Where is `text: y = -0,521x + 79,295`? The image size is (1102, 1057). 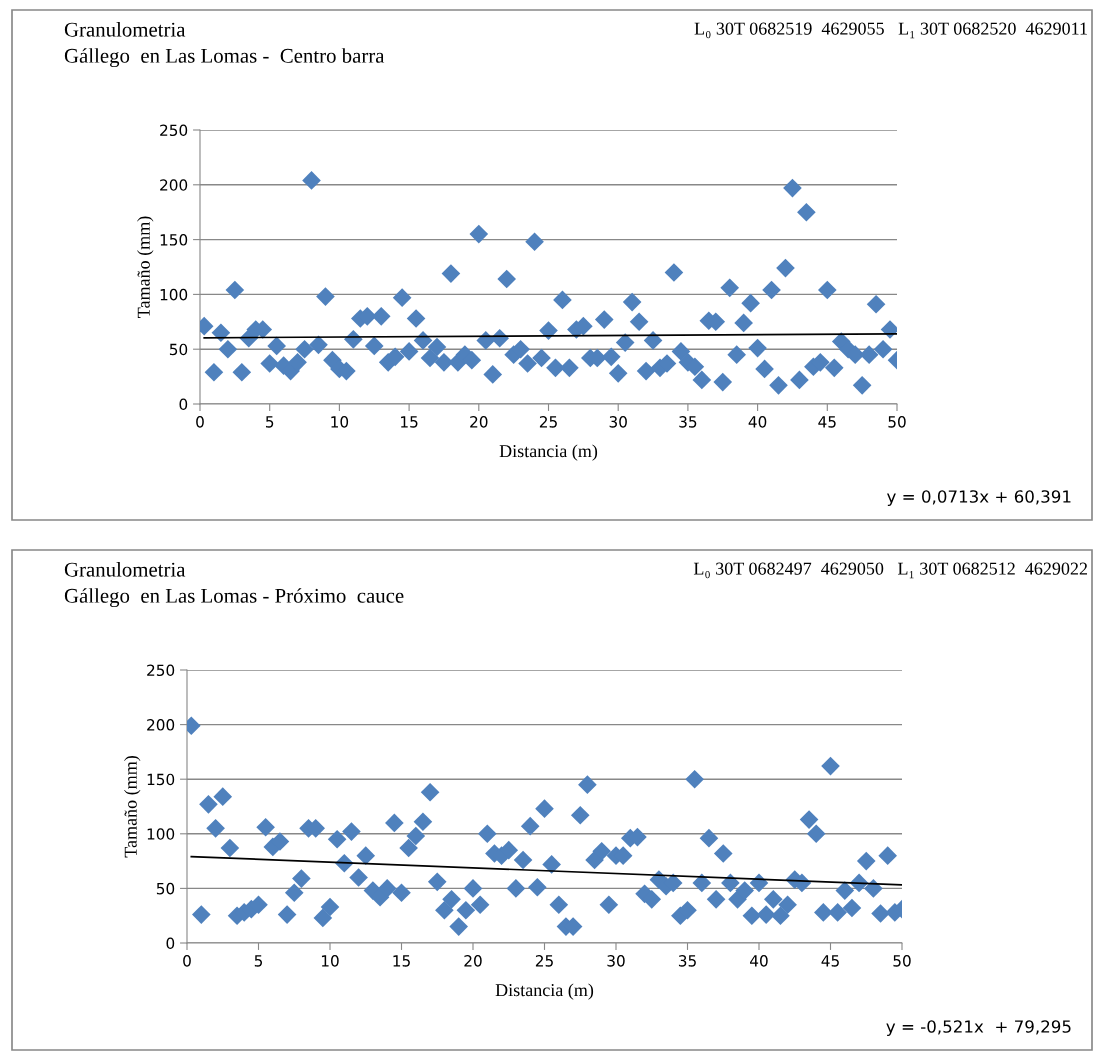
text: y = -0,521x + 79,295 is located at coordinates (978, 1028).